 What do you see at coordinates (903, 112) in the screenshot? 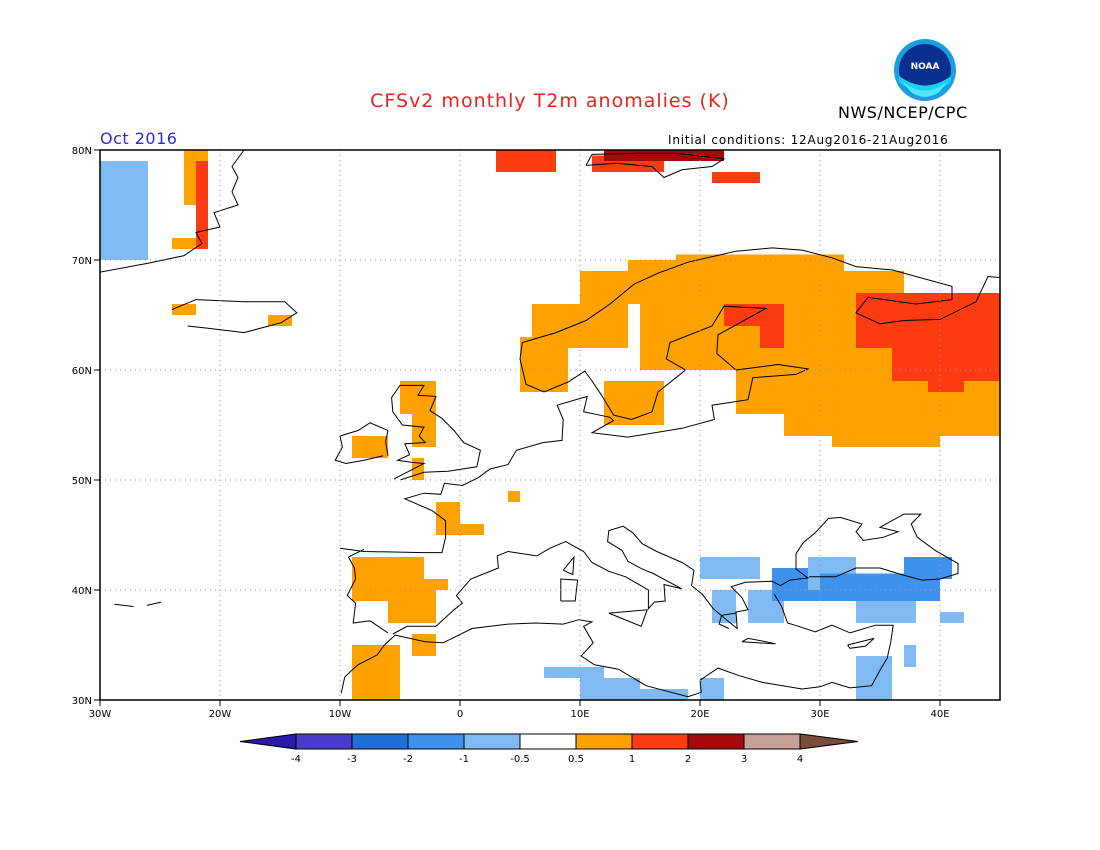
I see `agency-label: NWS/NCEP/CPC` at bounding box center [903, 112].